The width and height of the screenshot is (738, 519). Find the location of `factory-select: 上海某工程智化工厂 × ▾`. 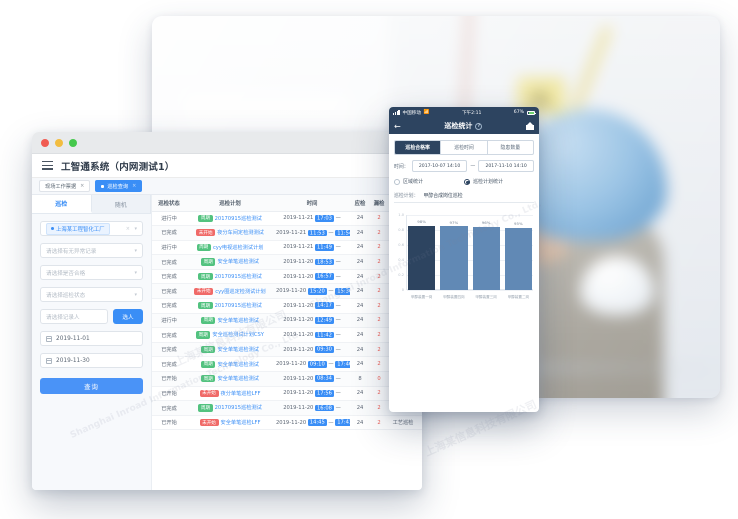

factory-select: 上海某工程智化工厂 × ▾ is located at coordinates (91, 228).